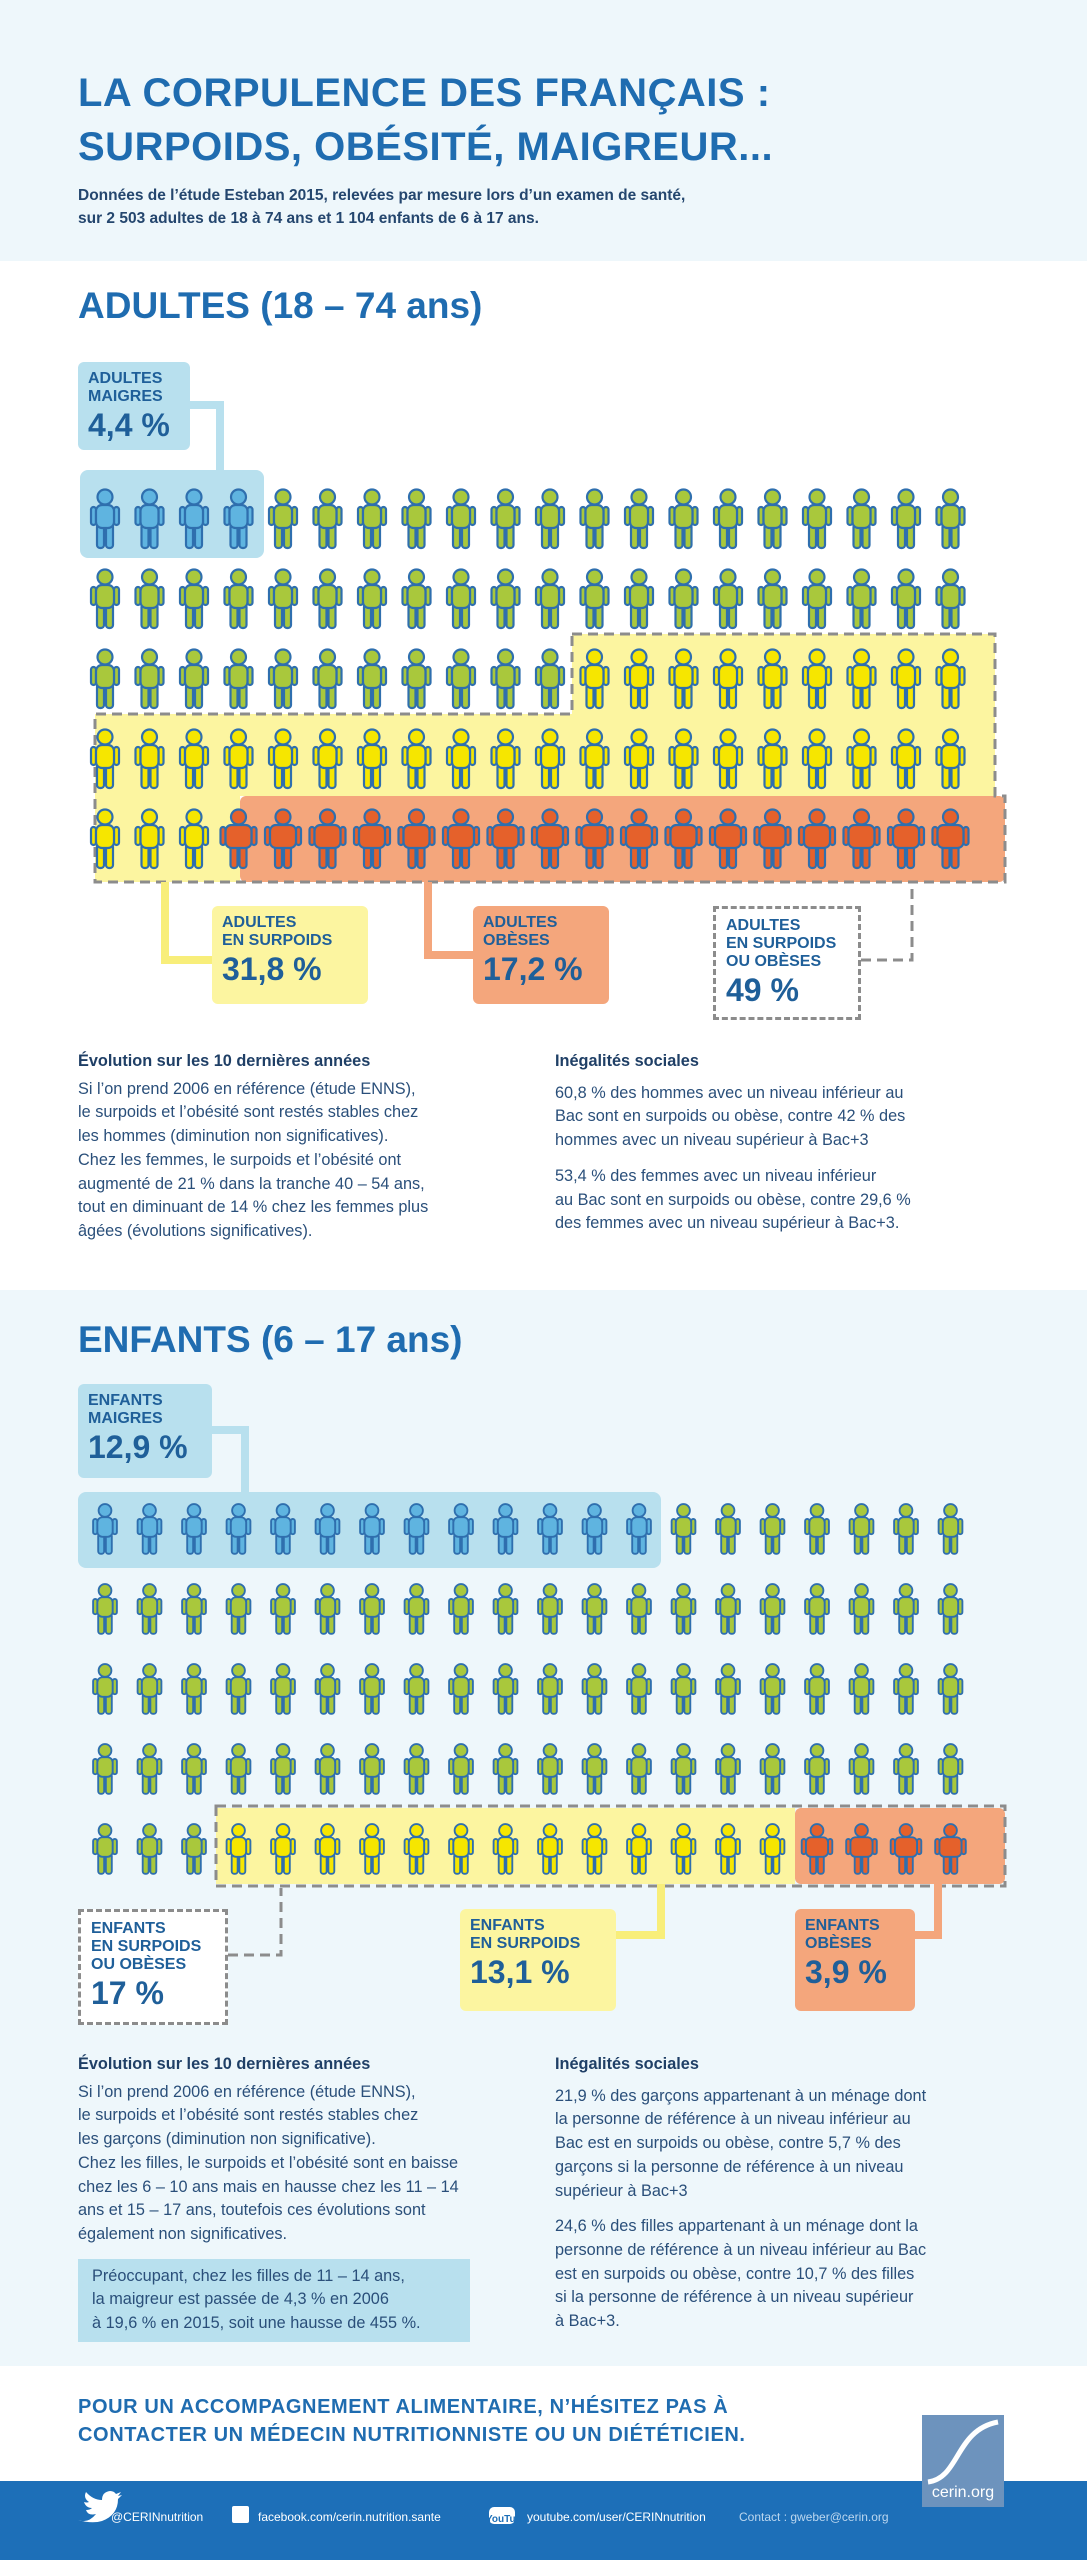 This screenshot has height=2560, width=1087. Describe the element at coordinates (543, 2520) in the screenshot. I see `footer-bar` at that location.